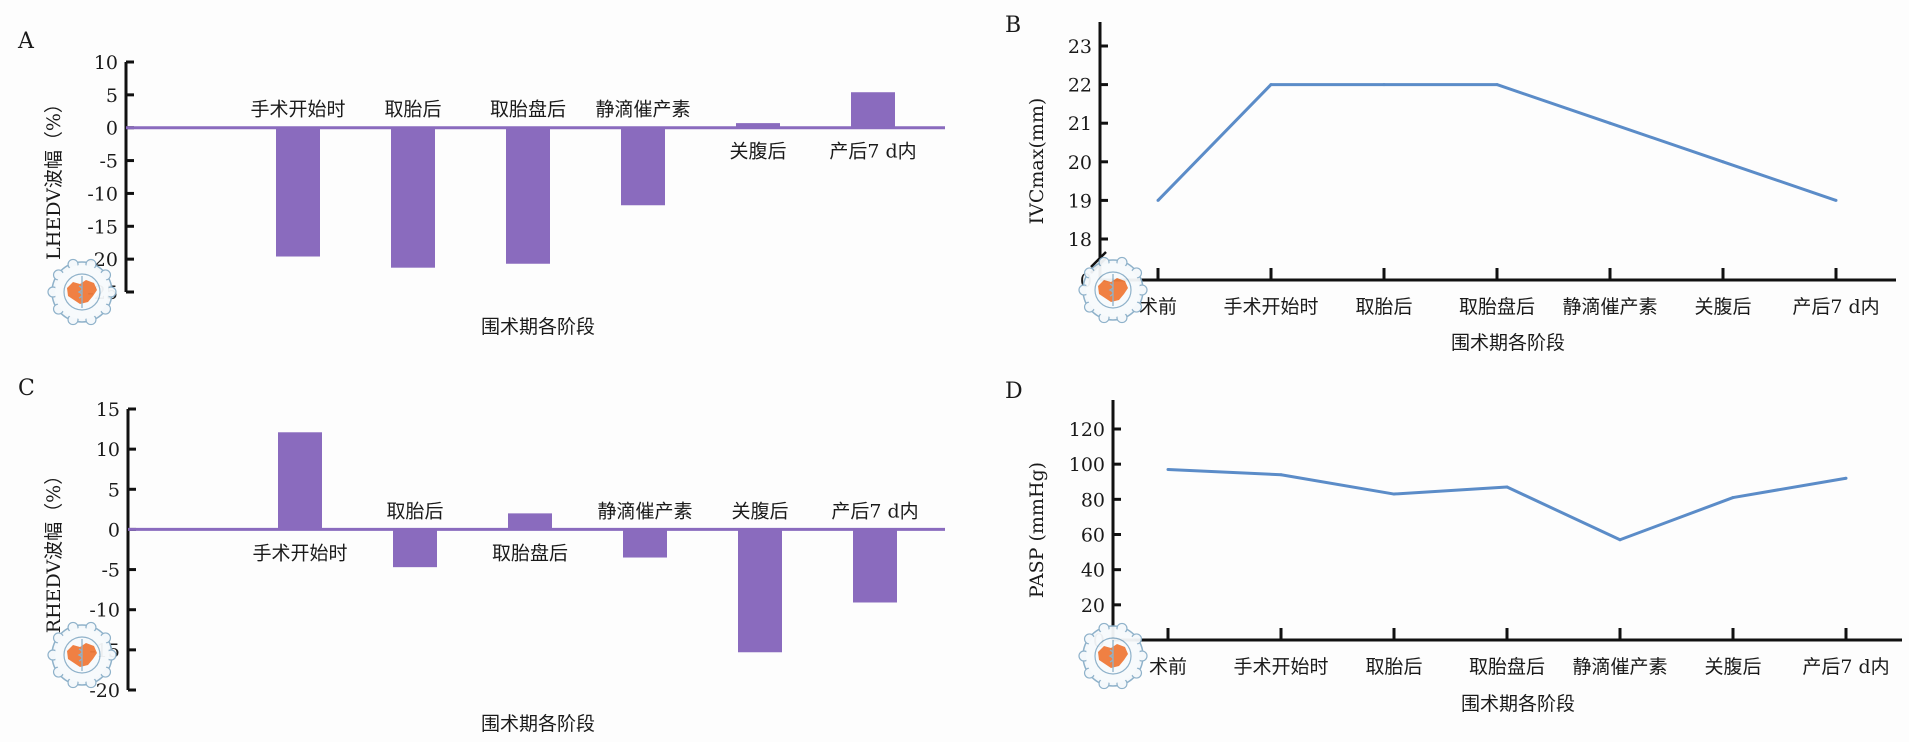 This screenshot has width=1909, height=746. Describe the element at coordinates (1098, 259) in the screenshot. I see `axis-break-mark` at that location.